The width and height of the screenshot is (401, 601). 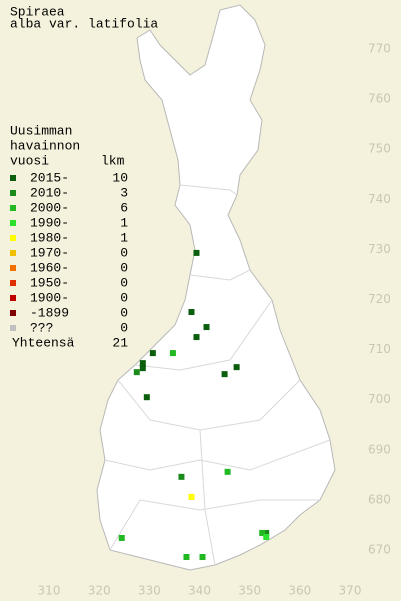 I want to click on legend-count: 3, so click(x=124, y=192).